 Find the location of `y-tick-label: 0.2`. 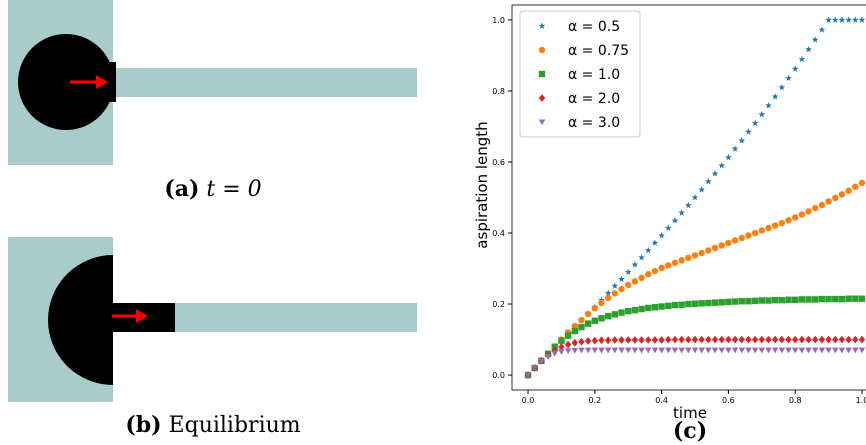

y-tick-label: 0.2 is located at coordinates (498, 304).